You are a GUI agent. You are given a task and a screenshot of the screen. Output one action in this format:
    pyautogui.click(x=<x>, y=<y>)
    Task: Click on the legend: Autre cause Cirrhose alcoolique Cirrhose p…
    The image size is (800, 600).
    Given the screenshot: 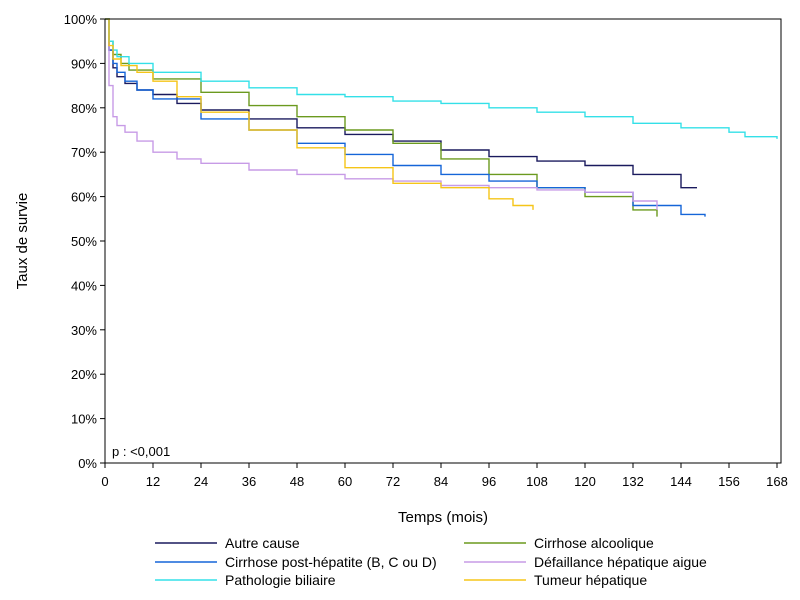 What is the action you would take?
    pyautogui.click(x=431, y=561)
    